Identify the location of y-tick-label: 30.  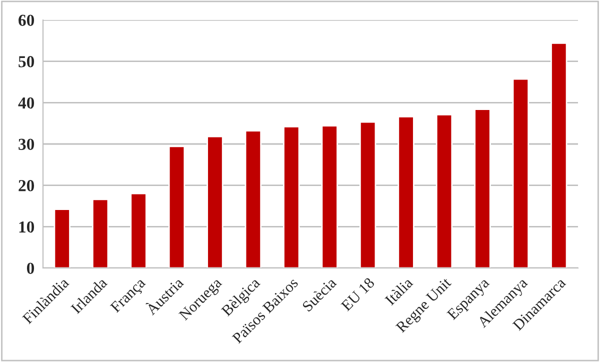
(26, 144).